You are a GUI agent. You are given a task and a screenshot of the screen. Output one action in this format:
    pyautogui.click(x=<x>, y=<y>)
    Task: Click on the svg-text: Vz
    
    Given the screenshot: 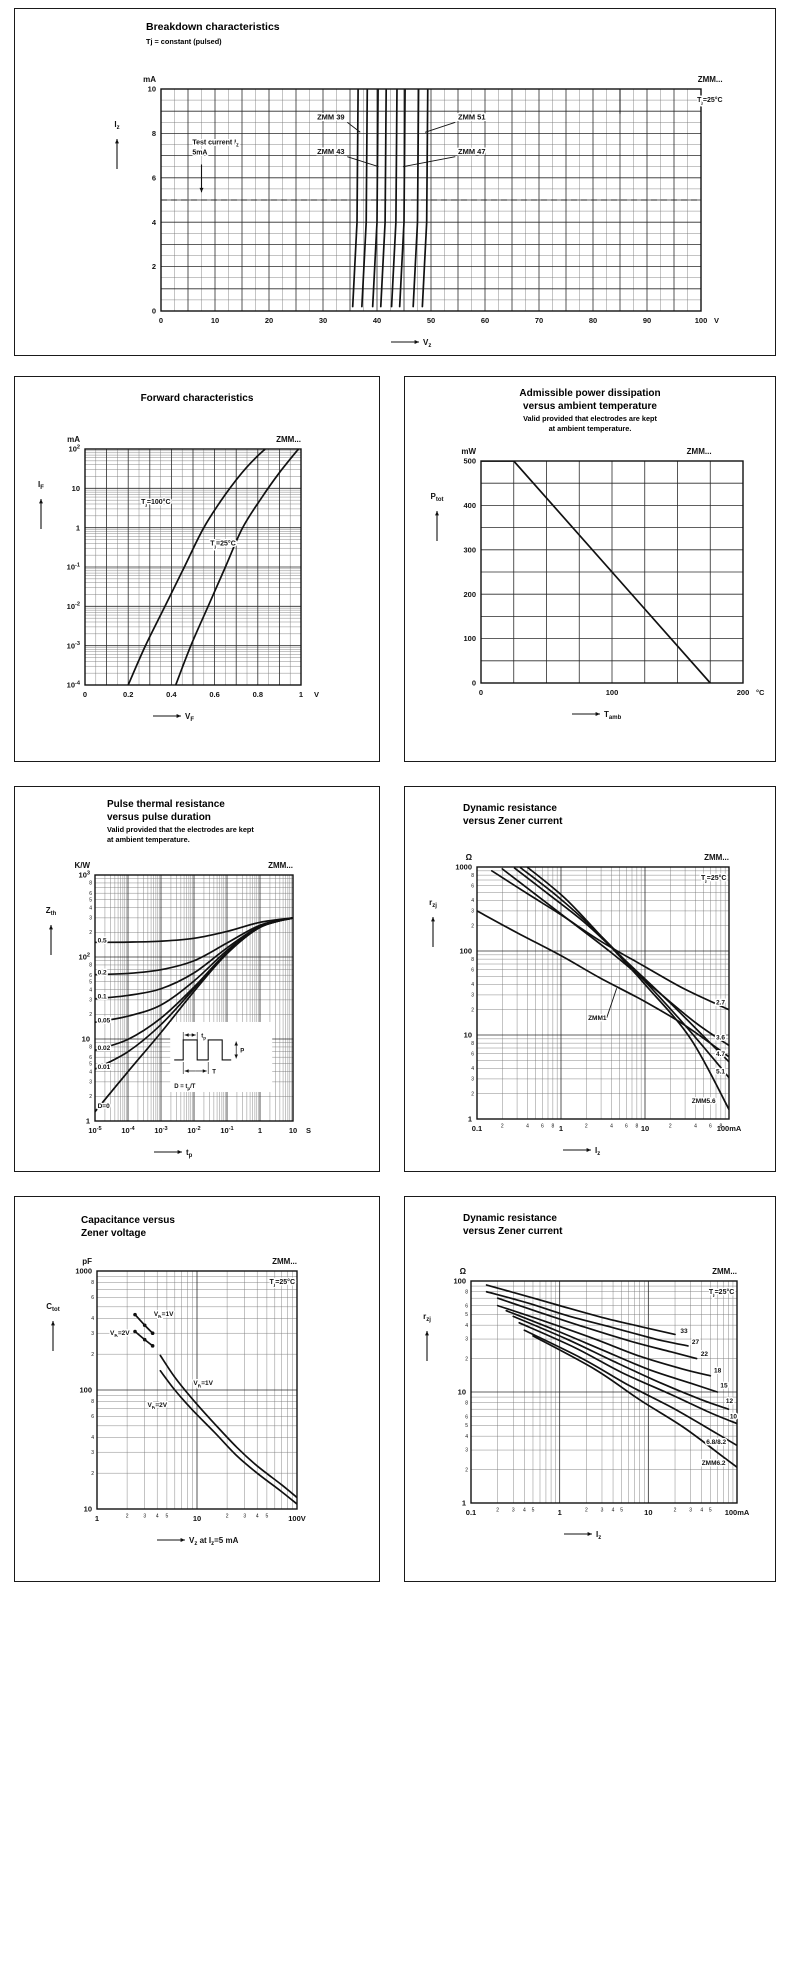 What is the action you would take?
    pyautogui.click(x=427, y=343)
    